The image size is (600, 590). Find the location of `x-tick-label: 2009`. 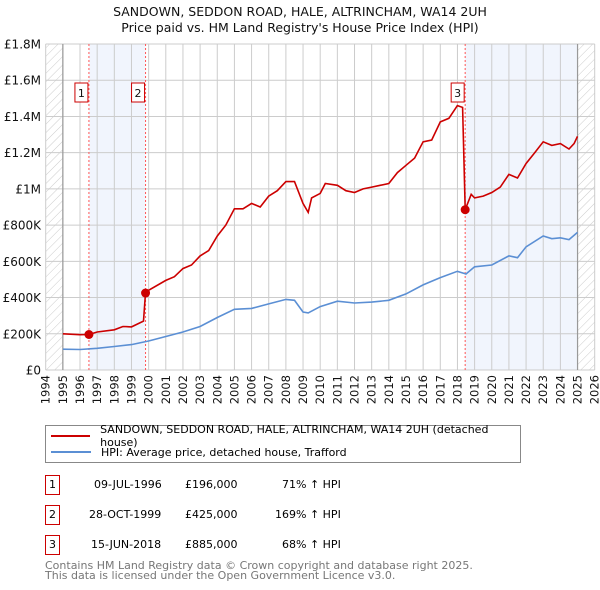

x-tick-label: 2009 is located at coordinates (303, 389).